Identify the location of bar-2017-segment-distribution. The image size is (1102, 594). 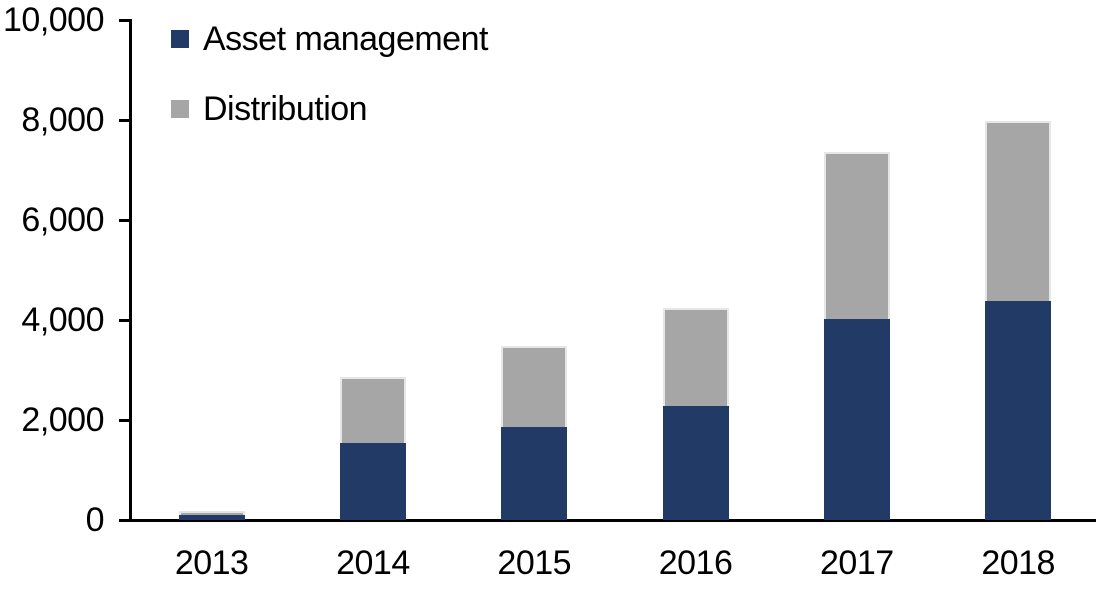
(856, 235).